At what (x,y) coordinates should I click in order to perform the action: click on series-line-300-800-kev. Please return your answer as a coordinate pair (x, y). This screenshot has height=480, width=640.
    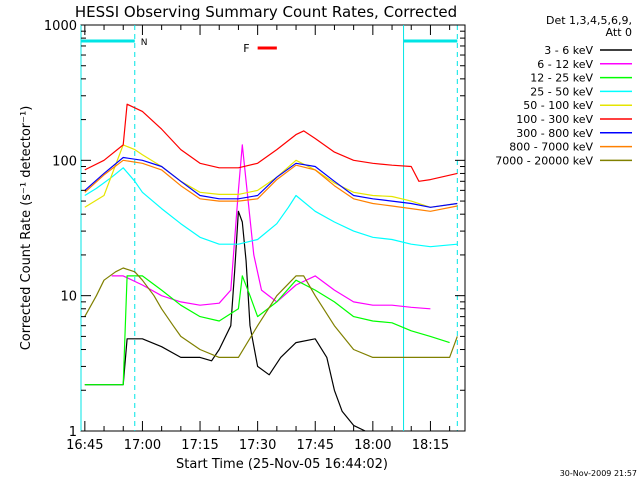
    Looking at the image, I should click on (271, 182).